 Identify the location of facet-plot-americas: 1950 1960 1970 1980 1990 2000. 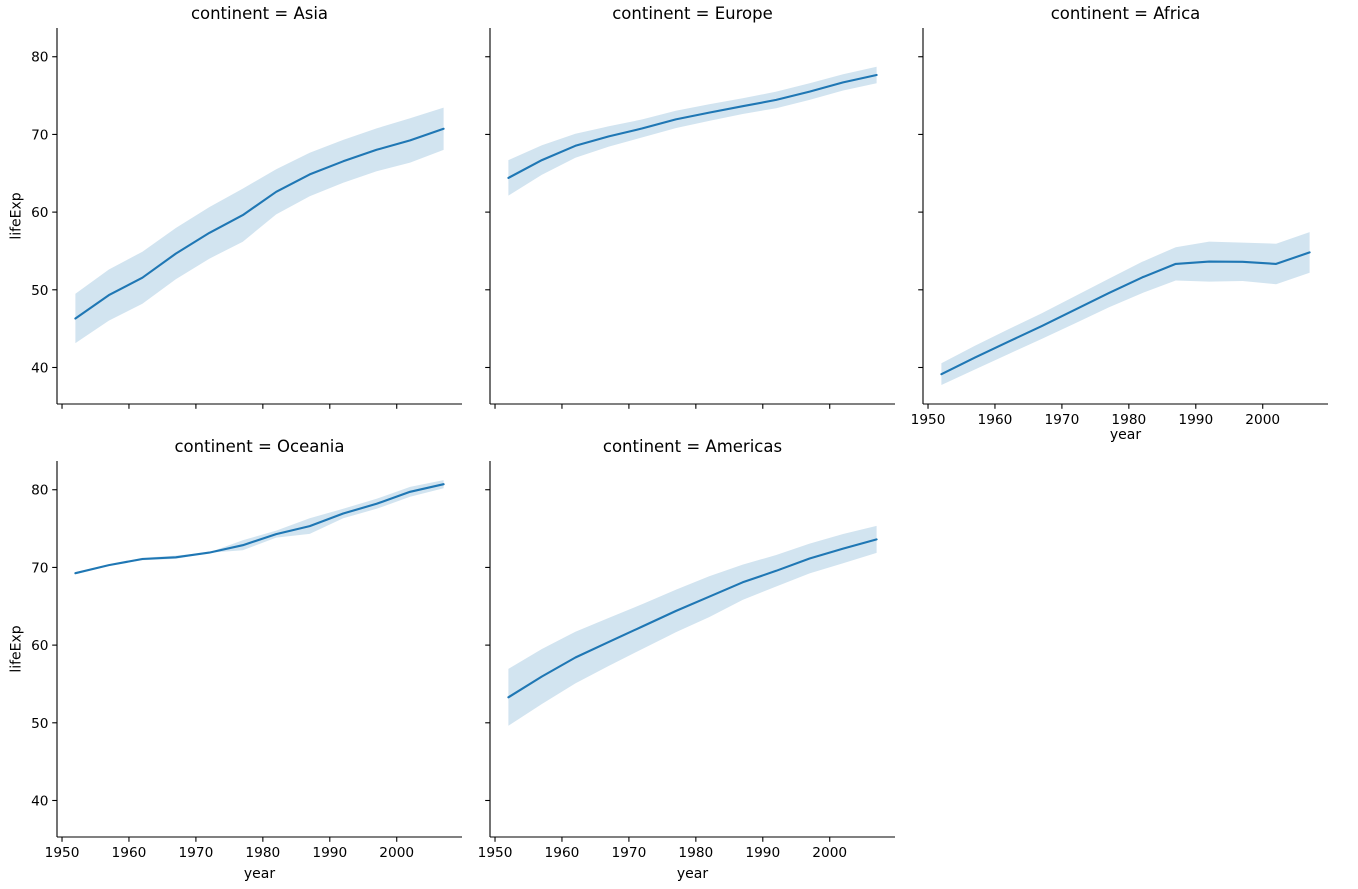
(686, 661).